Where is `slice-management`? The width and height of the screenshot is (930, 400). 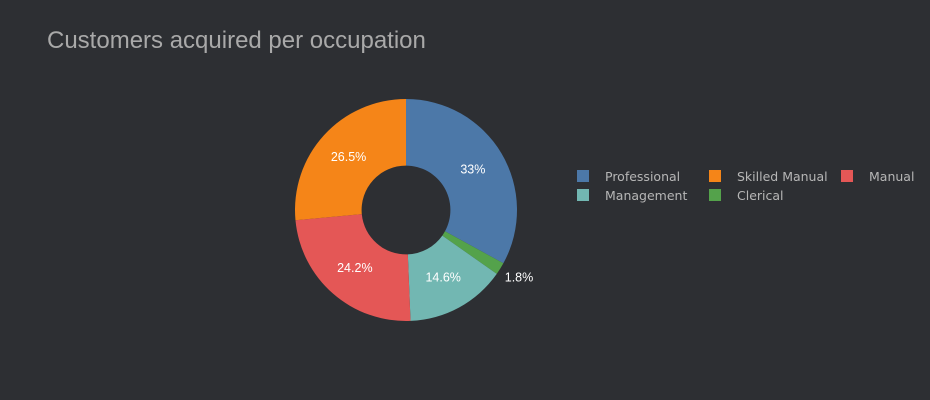
slice-management is located at coordinates (452, 278).